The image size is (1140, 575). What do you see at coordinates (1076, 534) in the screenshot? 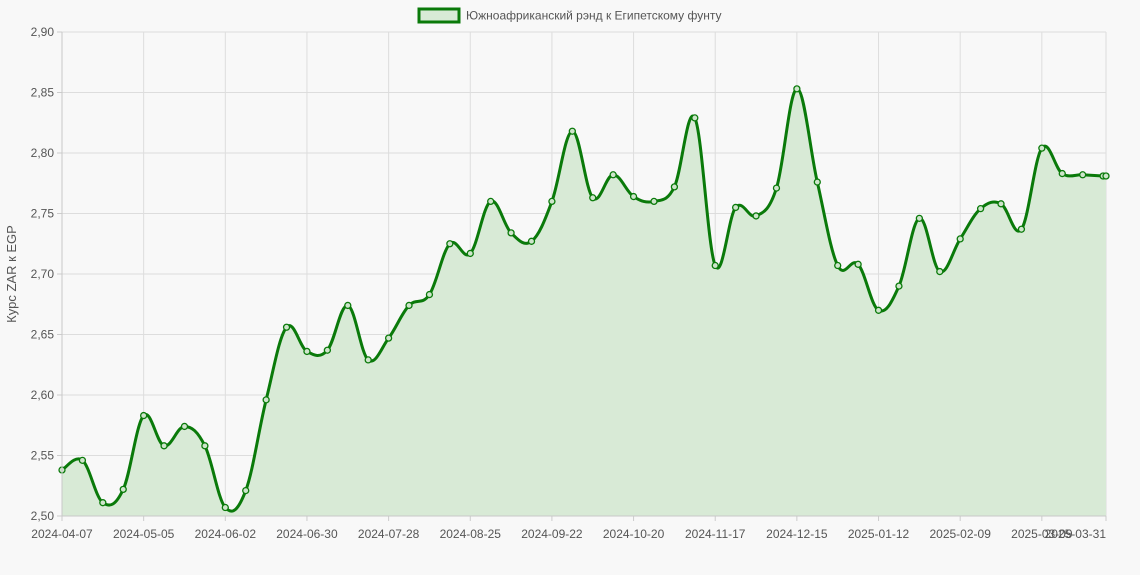
I see `x-tick-label: 2025-03-31` at bounding box center [1076, 534].